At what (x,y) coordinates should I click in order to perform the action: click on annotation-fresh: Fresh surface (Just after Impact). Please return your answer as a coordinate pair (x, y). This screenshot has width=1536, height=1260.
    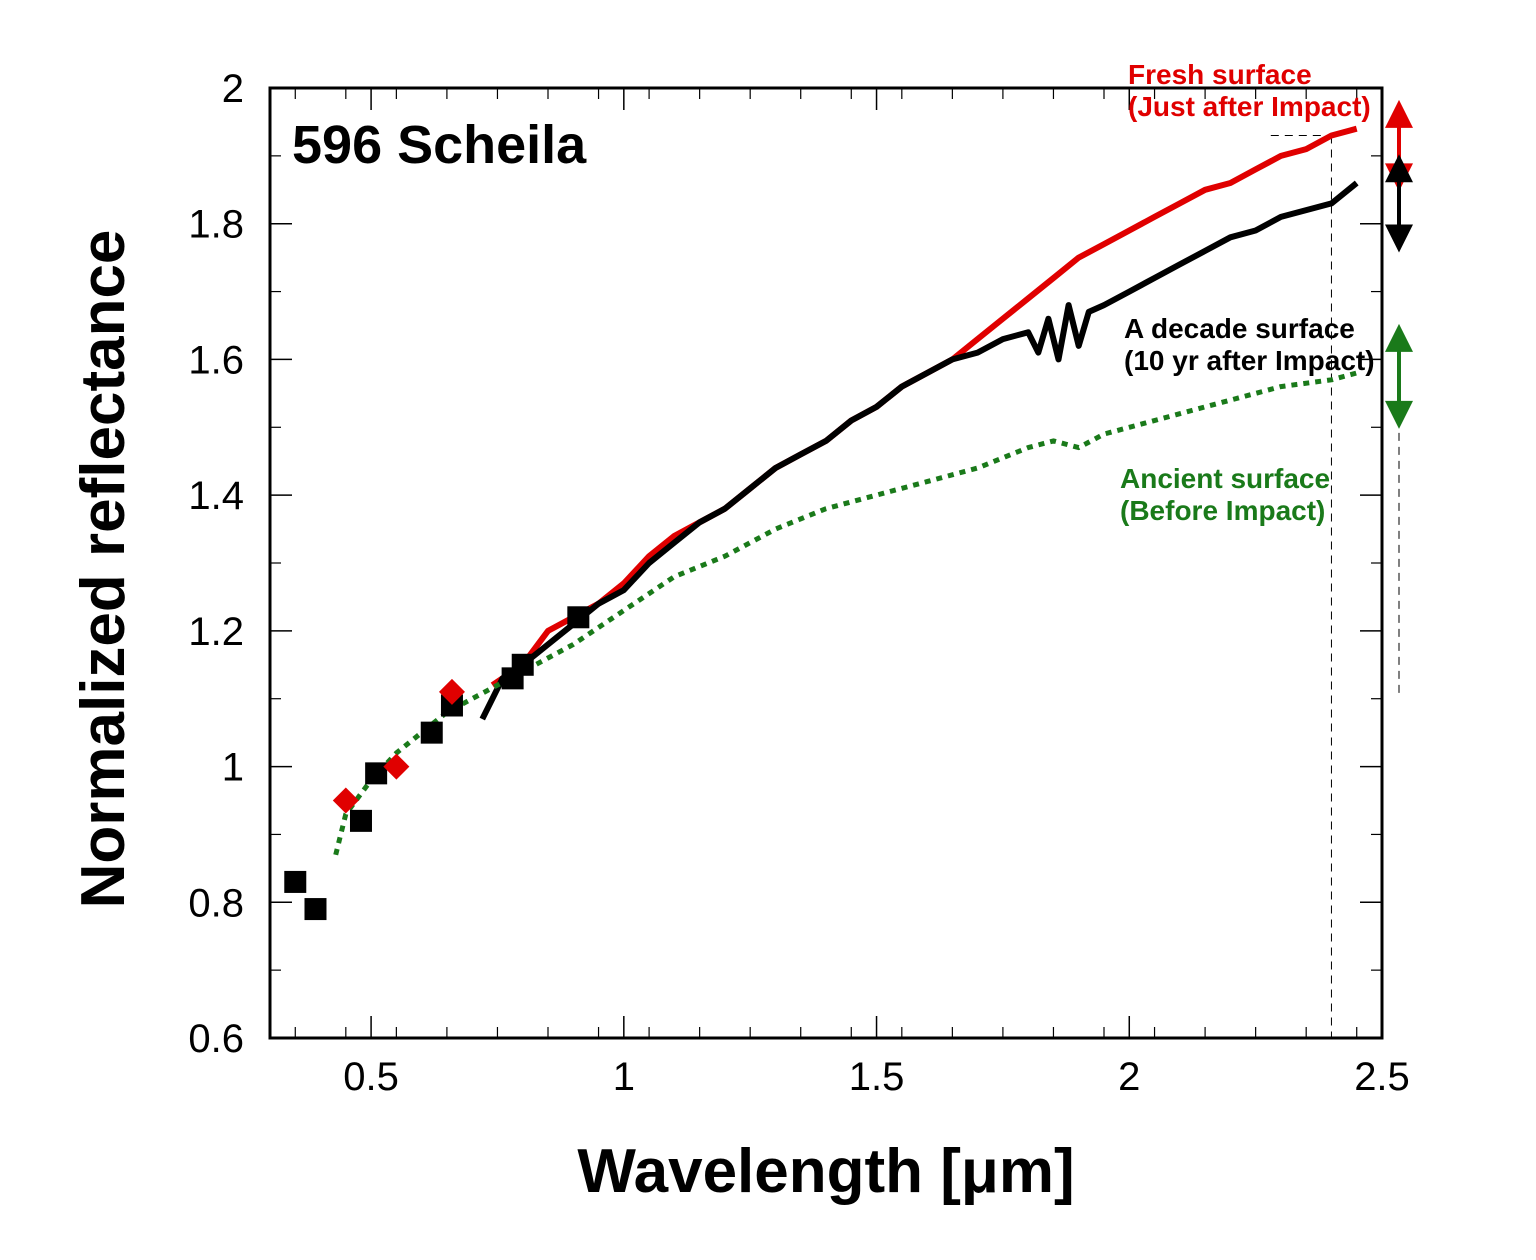
    Looking at the image, I should click on (1249, 90).